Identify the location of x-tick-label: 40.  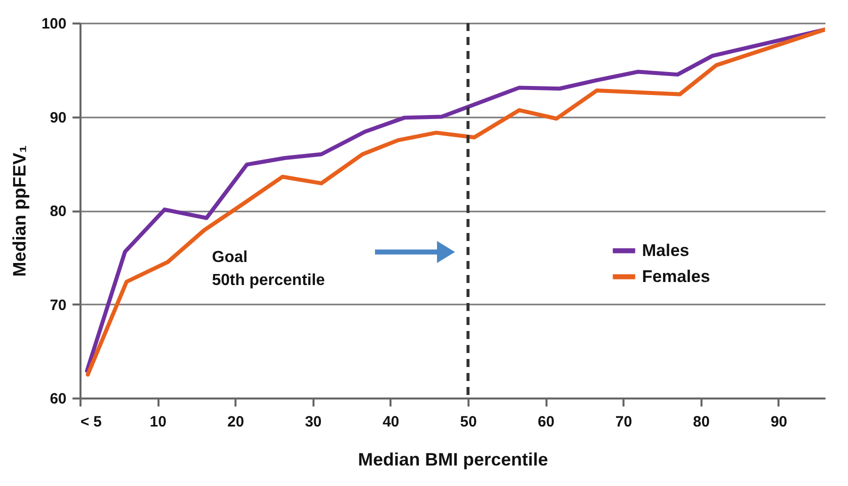
(391, 422).